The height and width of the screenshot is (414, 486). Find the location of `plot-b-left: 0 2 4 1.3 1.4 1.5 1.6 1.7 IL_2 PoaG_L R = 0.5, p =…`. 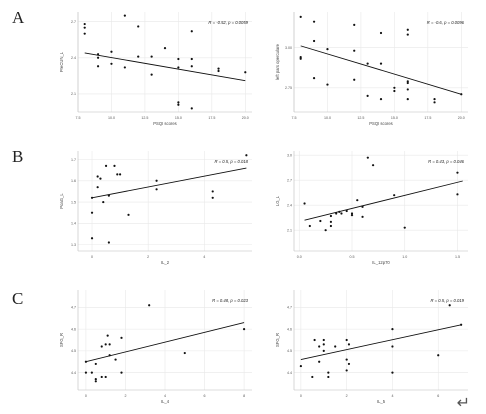

plot-b-left: 0 2 4 1.3 1.4 1.5 1.6 1.7 IL_2 PoaG_L R = 0.5, p =… is located at coordinates (156, 207).